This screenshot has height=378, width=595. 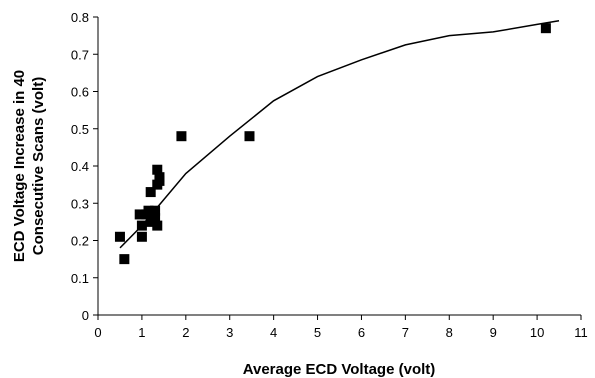 What do you see at coordinates (80, 241) in the screenshot?
I see `y-tick-label: 0.2` at bounding box center [80, 241].